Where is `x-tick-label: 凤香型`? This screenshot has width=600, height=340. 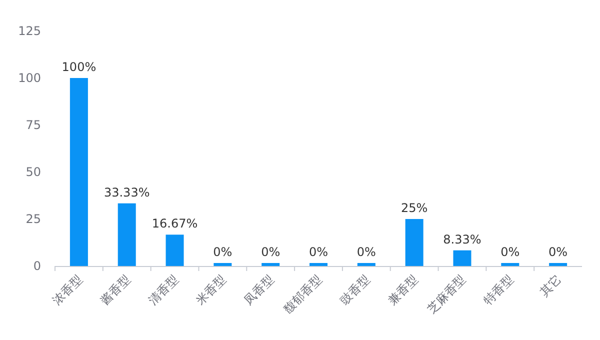
x-tick-label: 凤香型 is located at coordinates (259, 290).